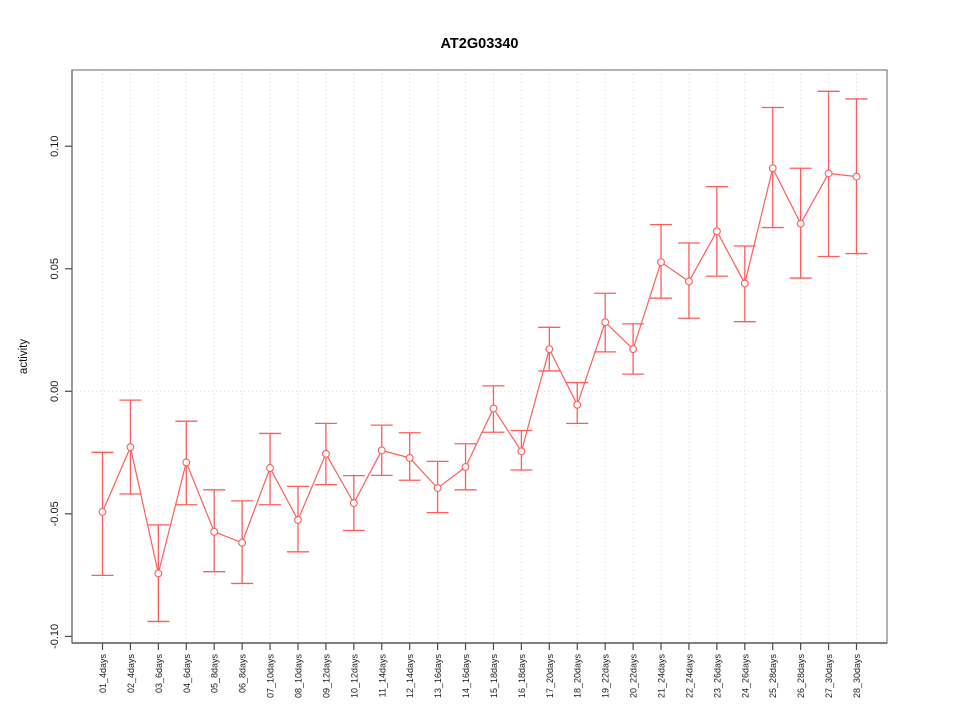 The height and width of the screenshot is (720, 960). I want to click on x-tick-label: 14_16days, so click(466, 676).